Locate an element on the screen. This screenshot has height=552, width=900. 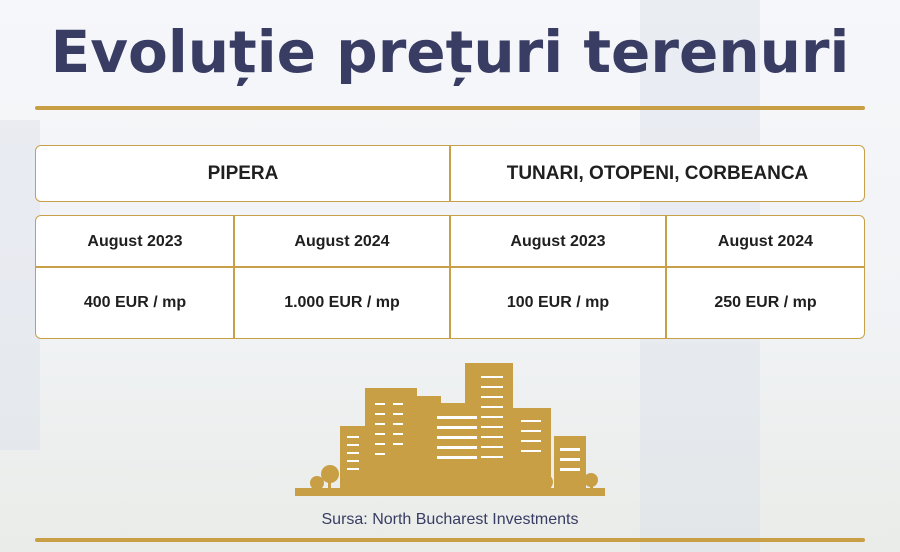
page-title: Evoluție prețuri terenuri is located at coordinates (450, 52).